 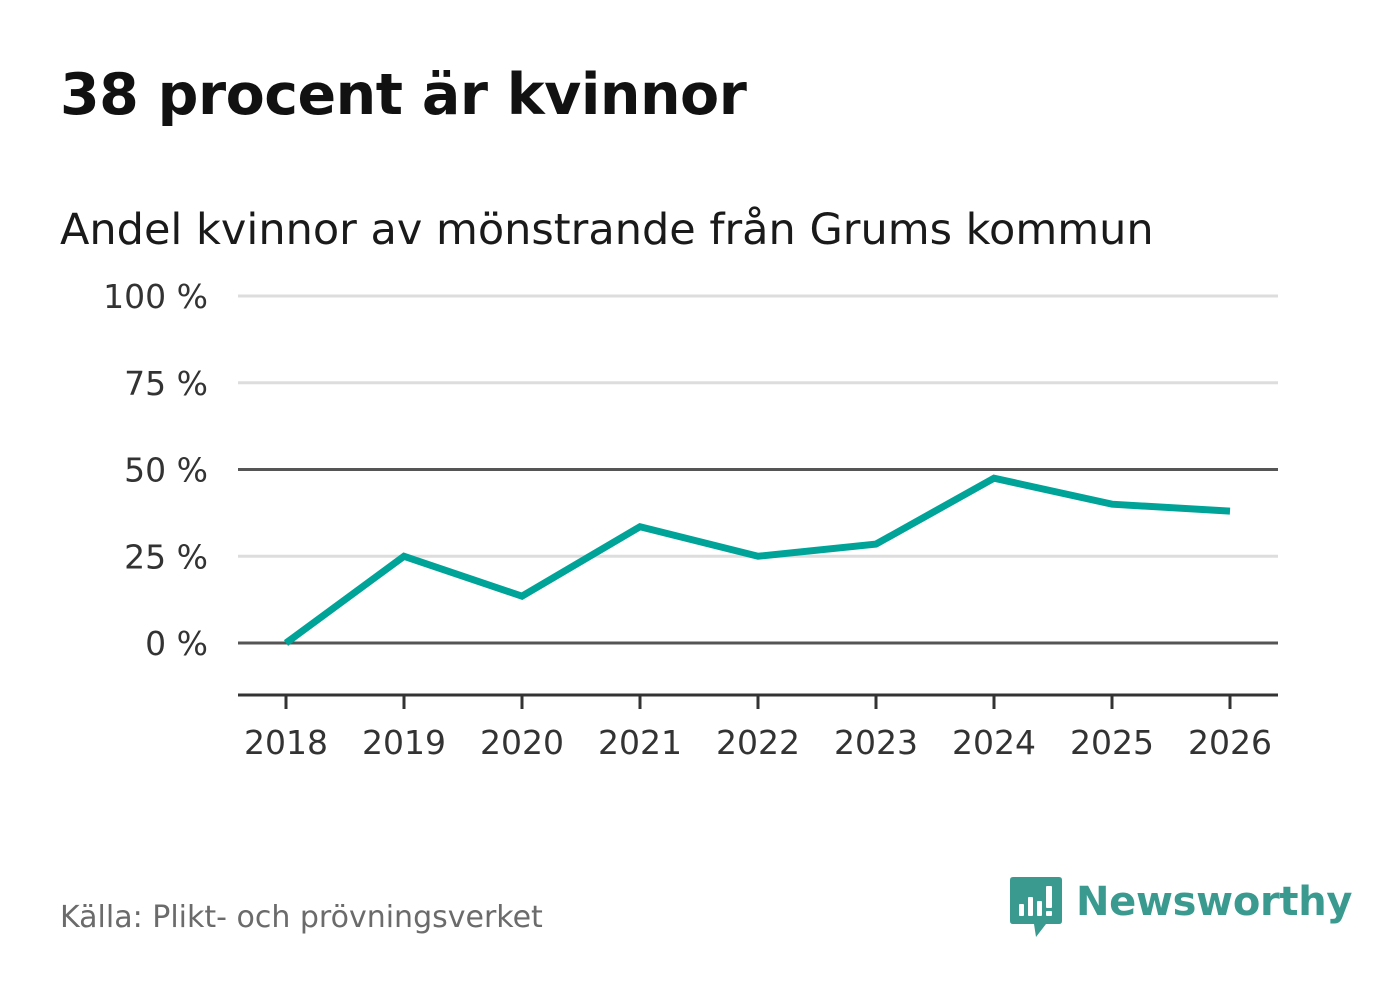 I want to click on y-tick-label: 0 %, so click(x=176, y=643).